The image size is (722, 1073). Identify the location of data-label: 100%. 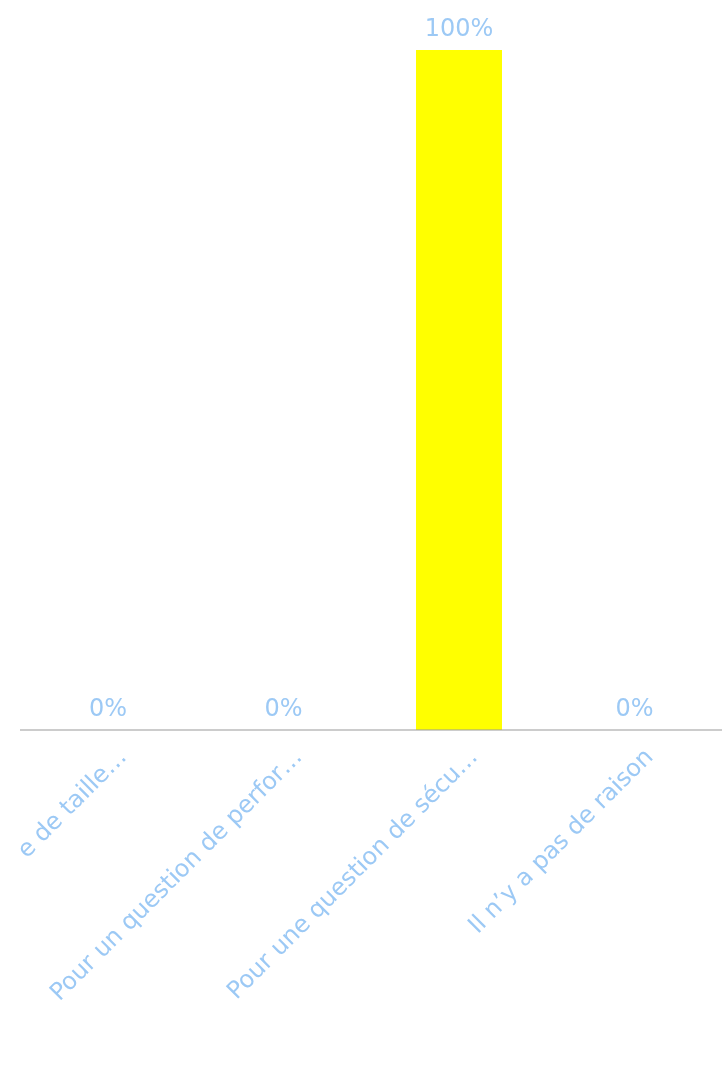
(459, 28).